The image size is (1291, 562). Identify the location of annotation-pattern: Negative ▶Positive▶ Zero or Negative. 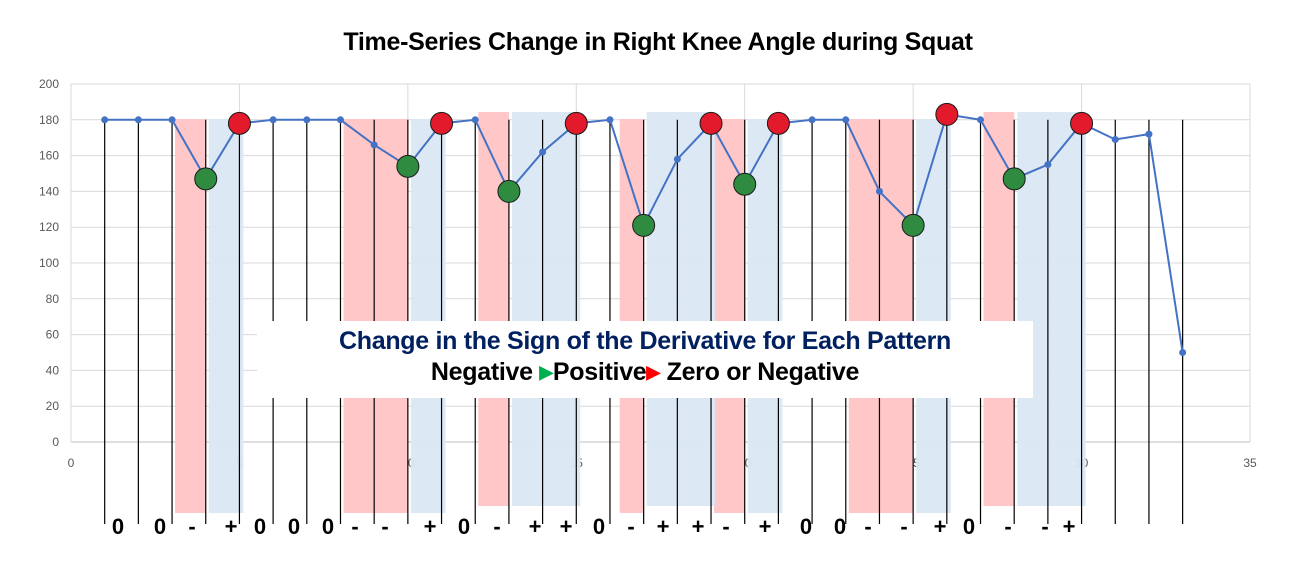
(645, 372).